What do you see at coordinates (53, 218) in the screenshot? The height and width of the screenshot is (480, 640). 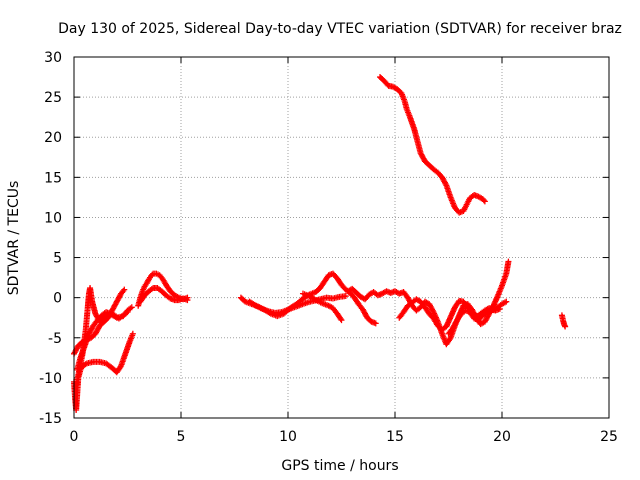 I see `y-tick-label: 10` at bounding box center [53, 218].